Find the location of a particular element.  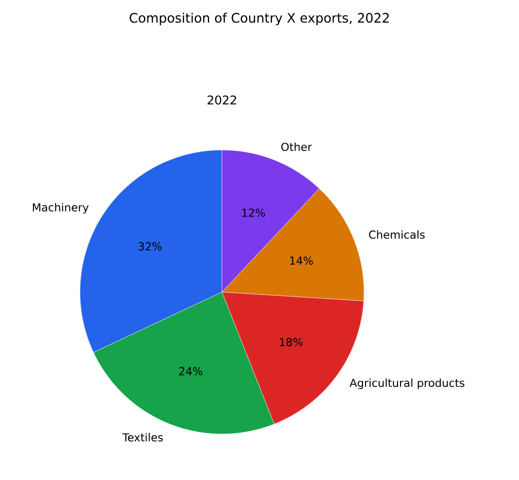

slice-label: Other is located at coordinates (296, 147).